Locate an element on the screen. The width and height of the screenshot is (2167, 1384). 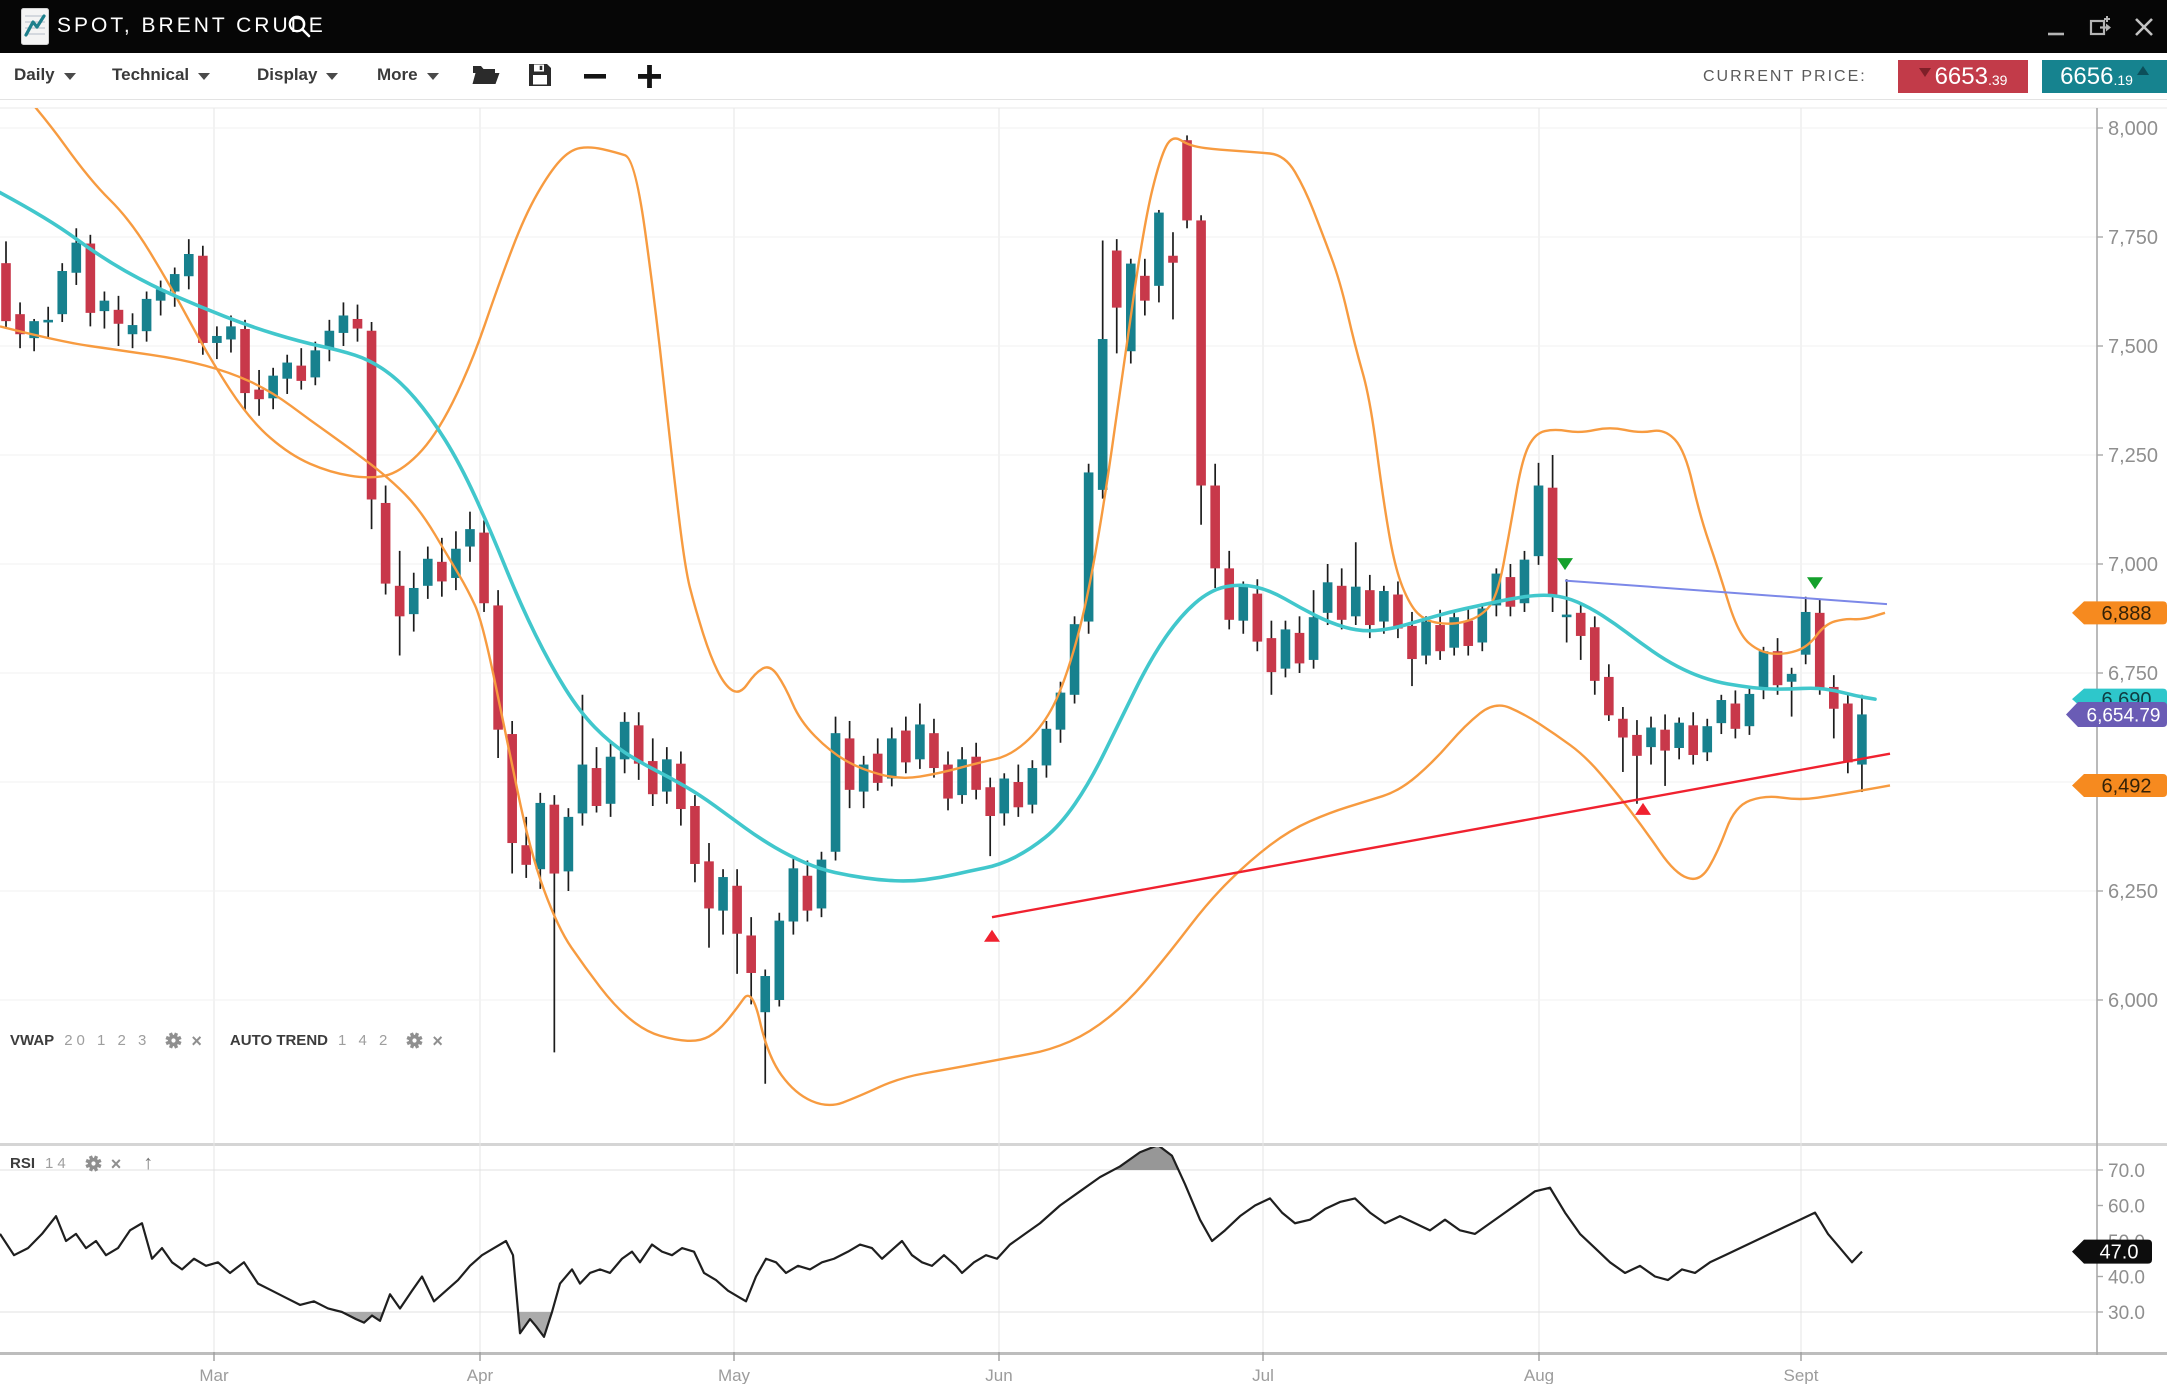
rsi-overbought-fill is located at coordinates (1146, 1158).